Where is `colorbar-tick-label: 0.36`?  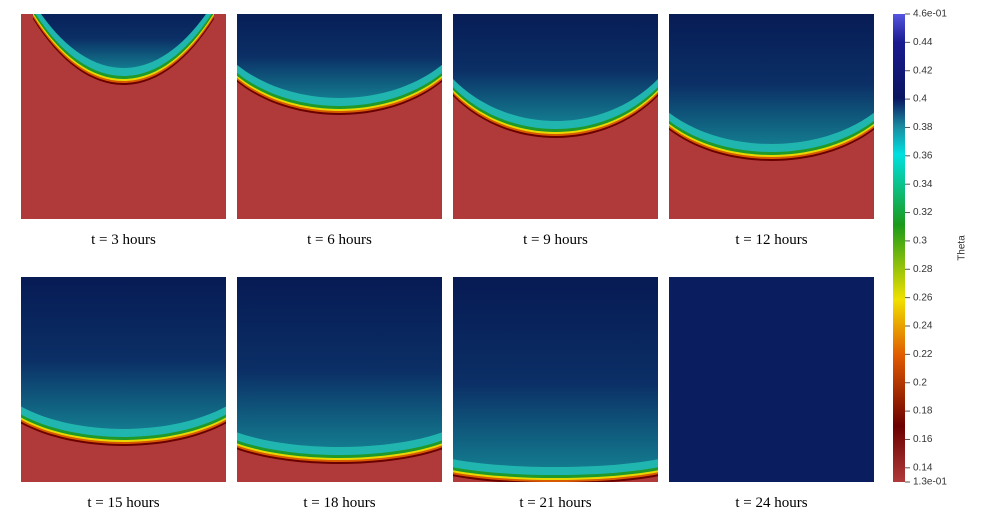 colorbar-tick-label: 0.36 is located at coordinates (923, 155).